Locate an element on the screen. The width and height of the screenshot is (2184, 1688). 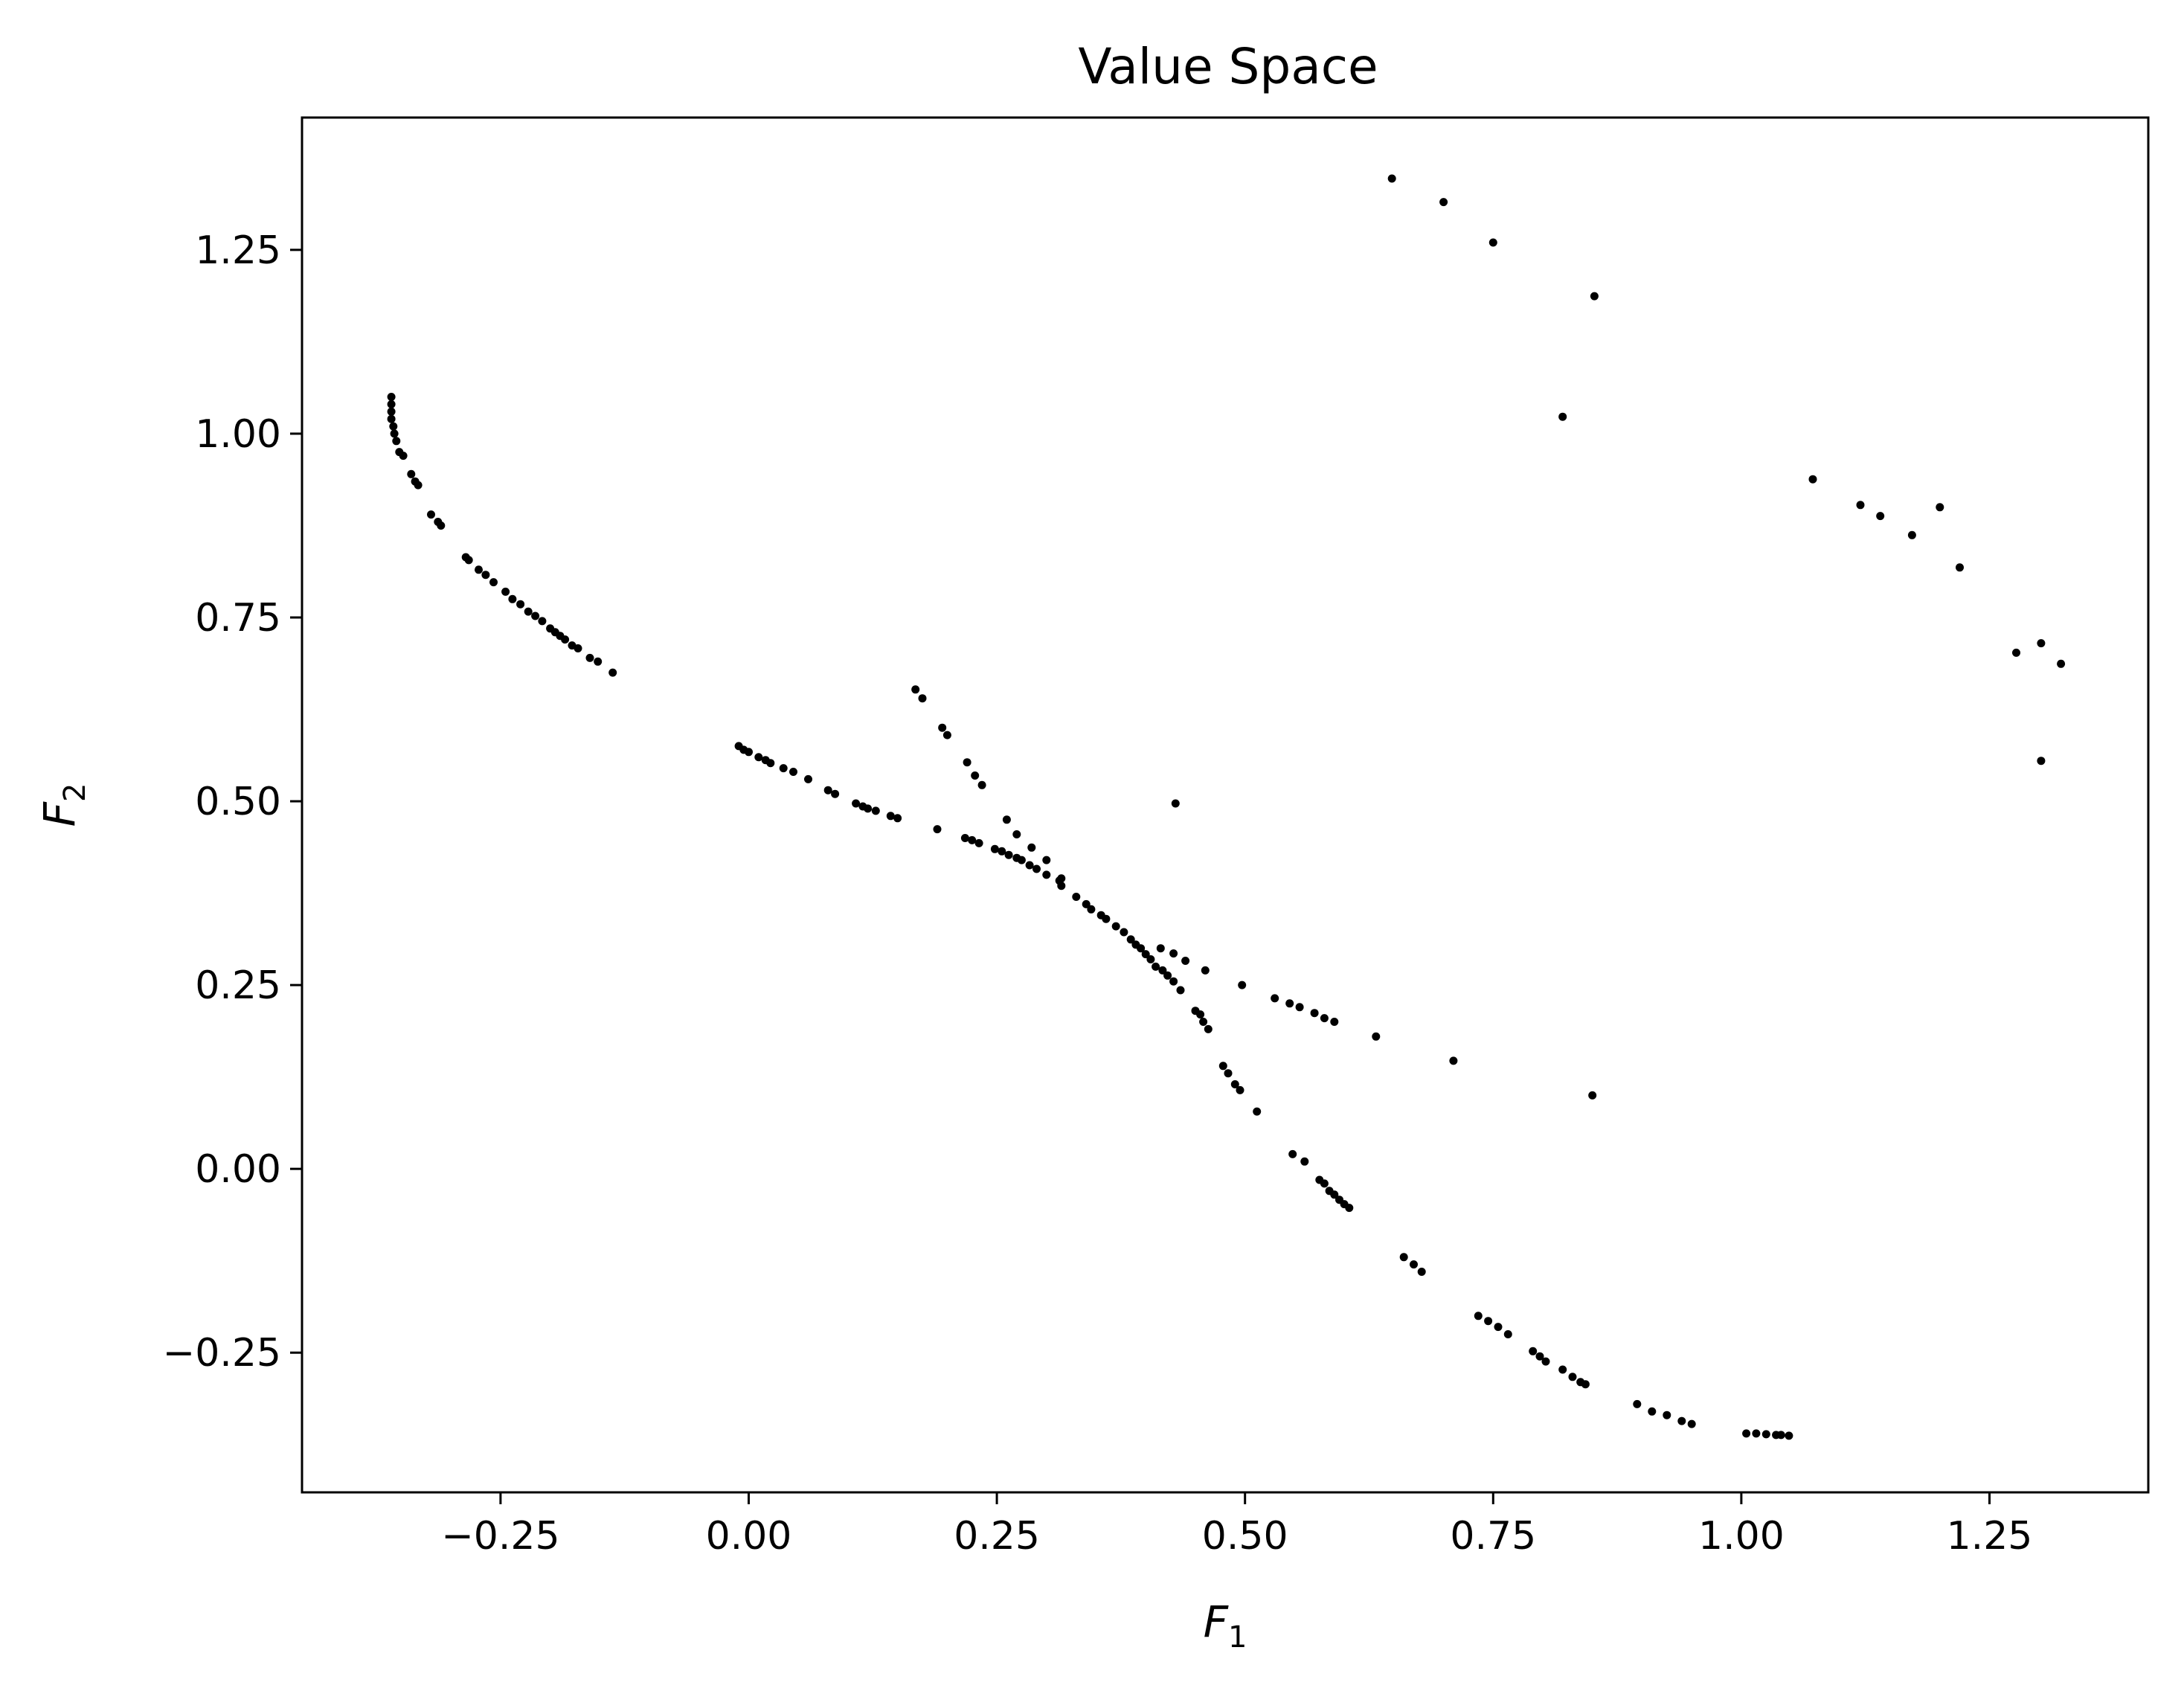
y-tick-label-1: 0.00 is located at coordinates (238, 1169).